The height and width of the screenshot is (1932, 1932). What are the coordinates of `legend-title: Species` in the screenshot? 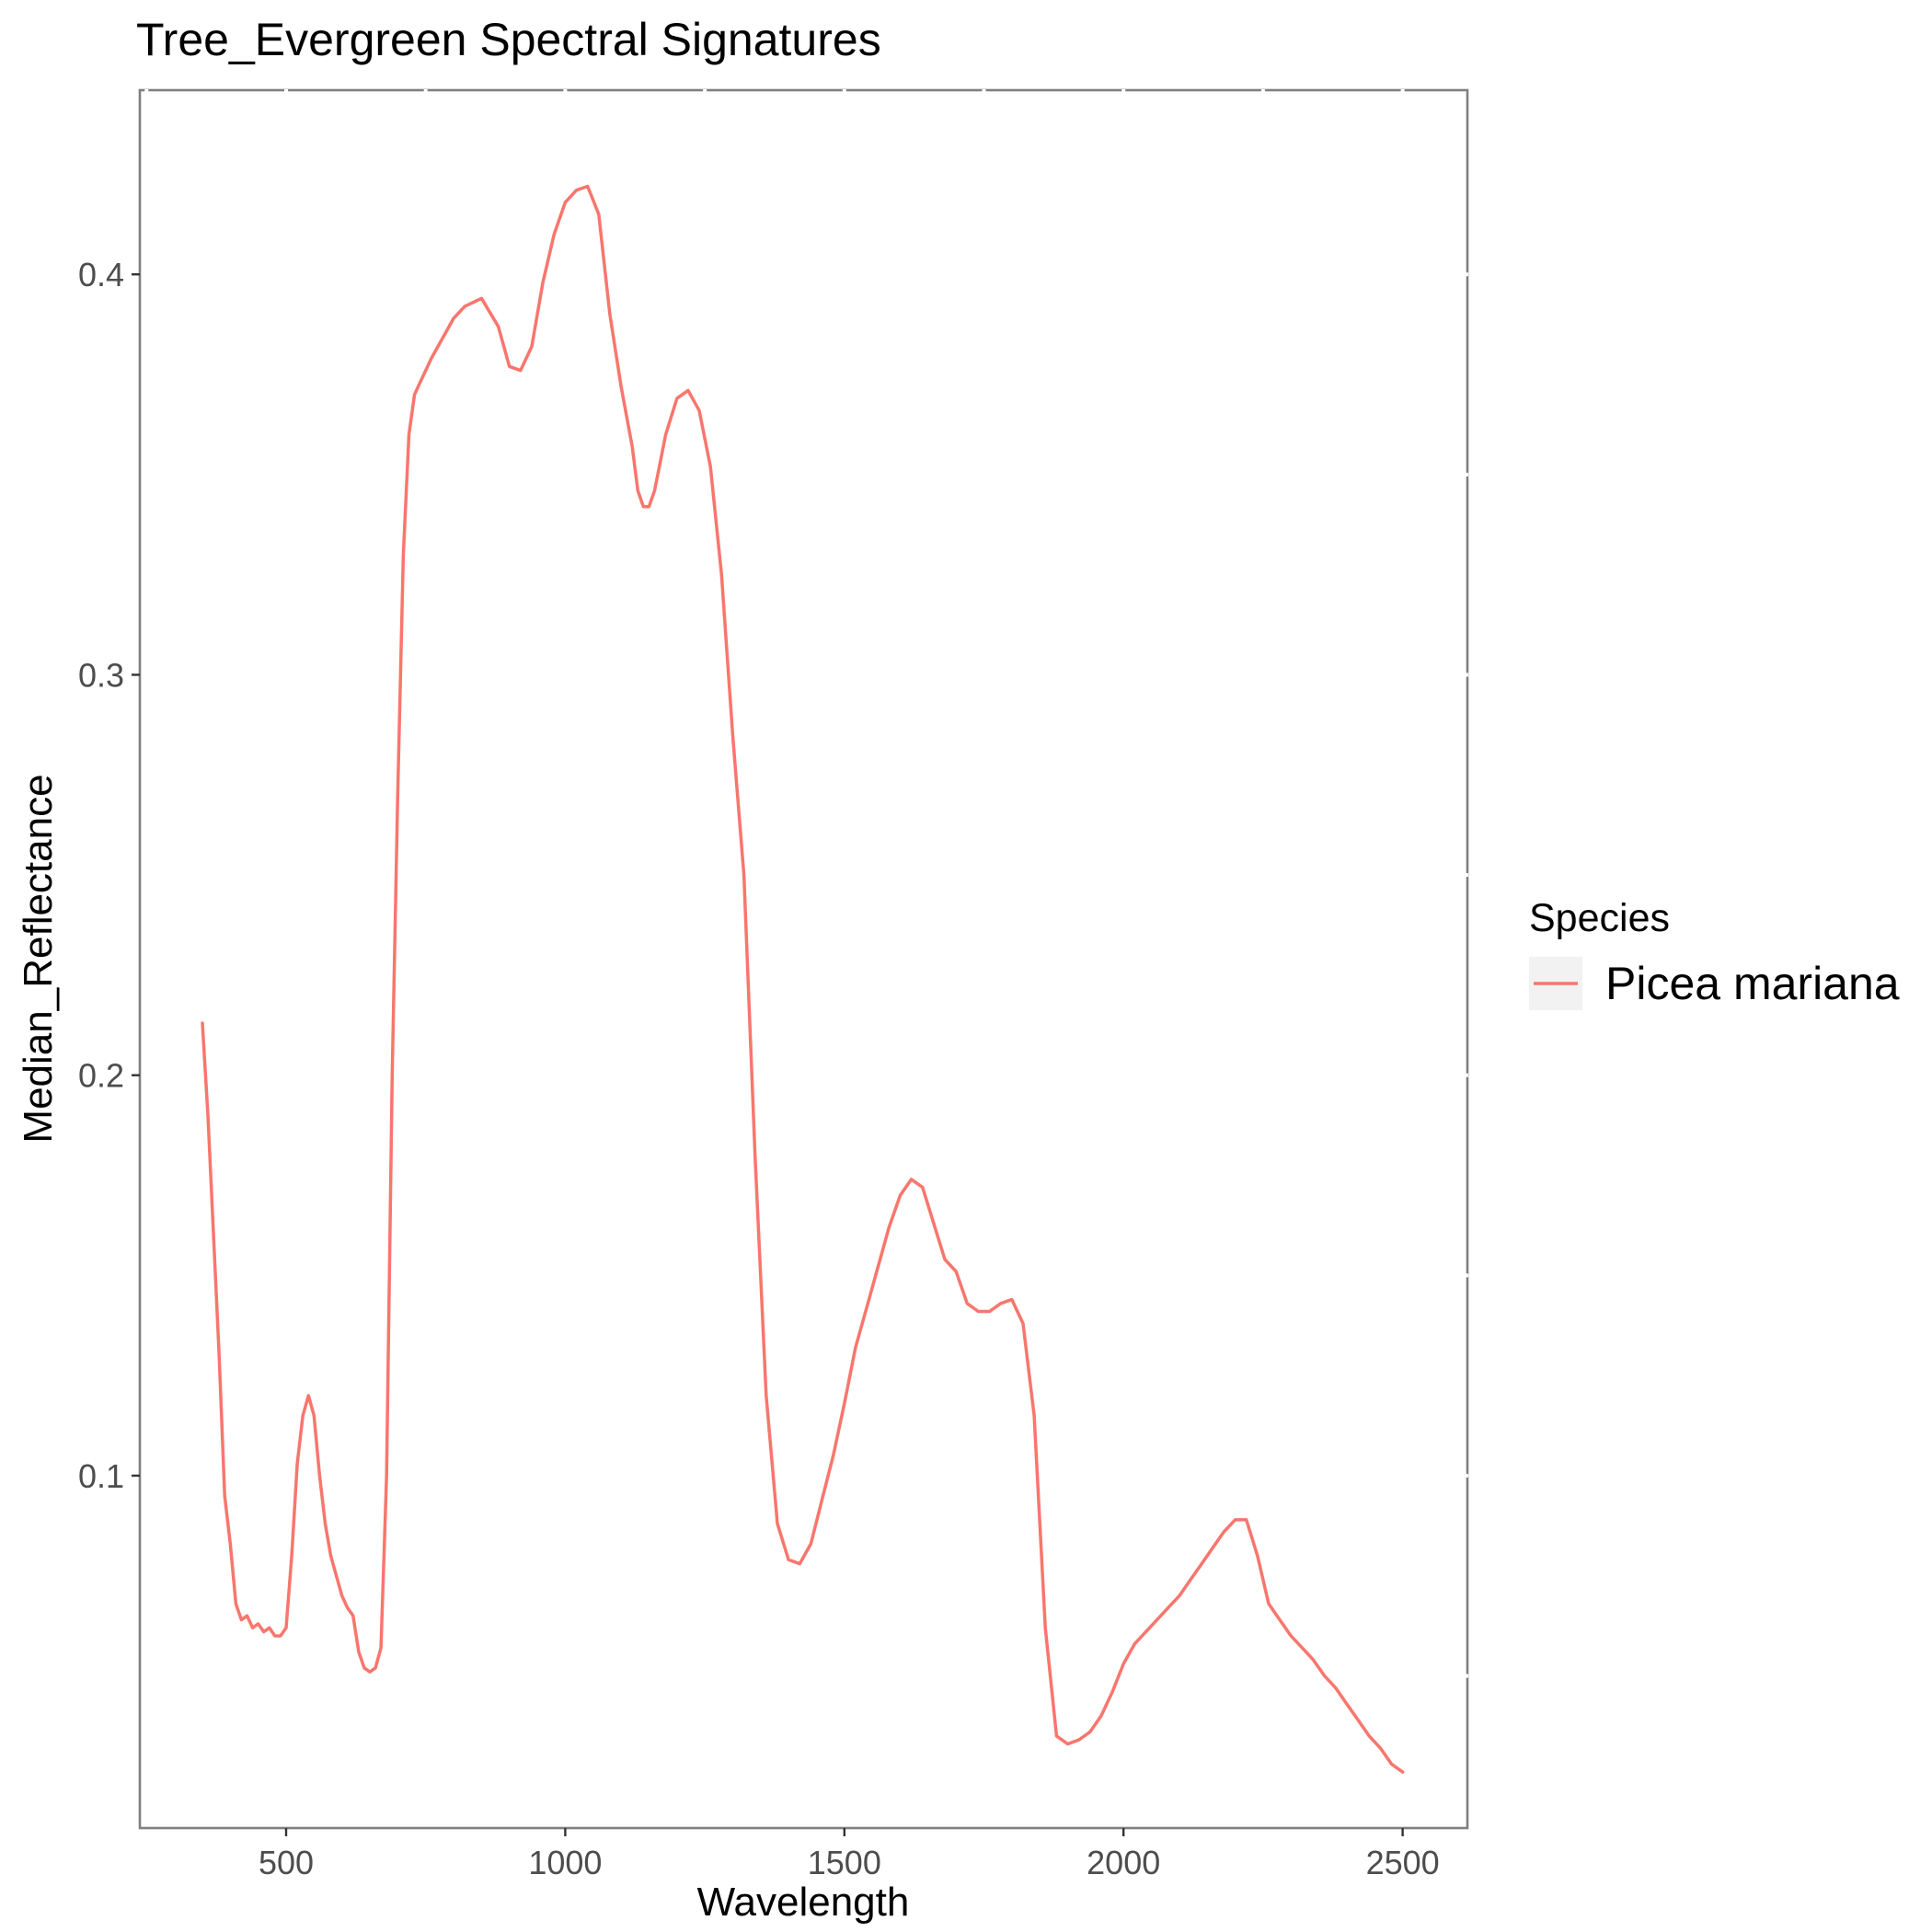 It's located at (1599, 918).